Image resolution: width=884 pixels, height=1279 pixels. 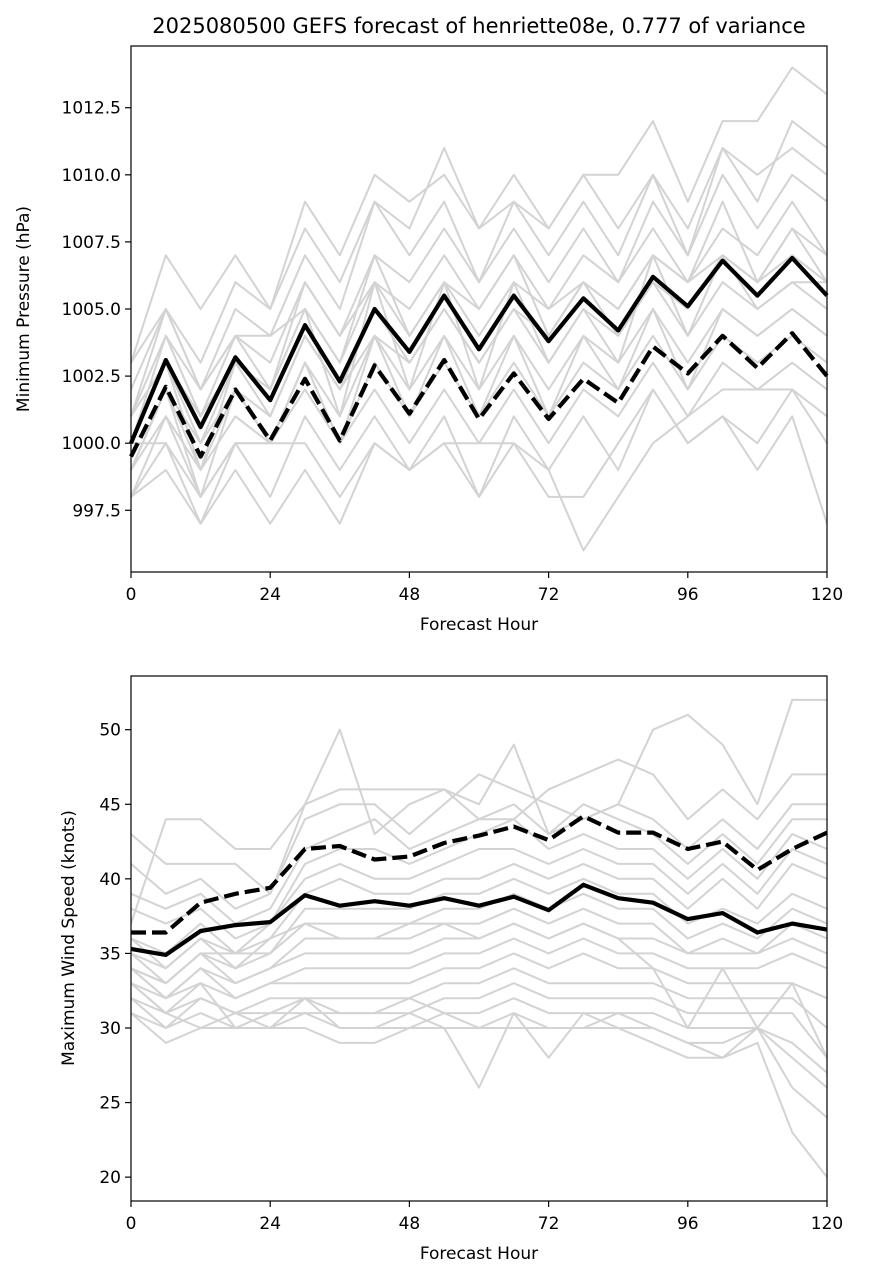 I want to click on y-tick-label: 35, so click(x=110, y=954).